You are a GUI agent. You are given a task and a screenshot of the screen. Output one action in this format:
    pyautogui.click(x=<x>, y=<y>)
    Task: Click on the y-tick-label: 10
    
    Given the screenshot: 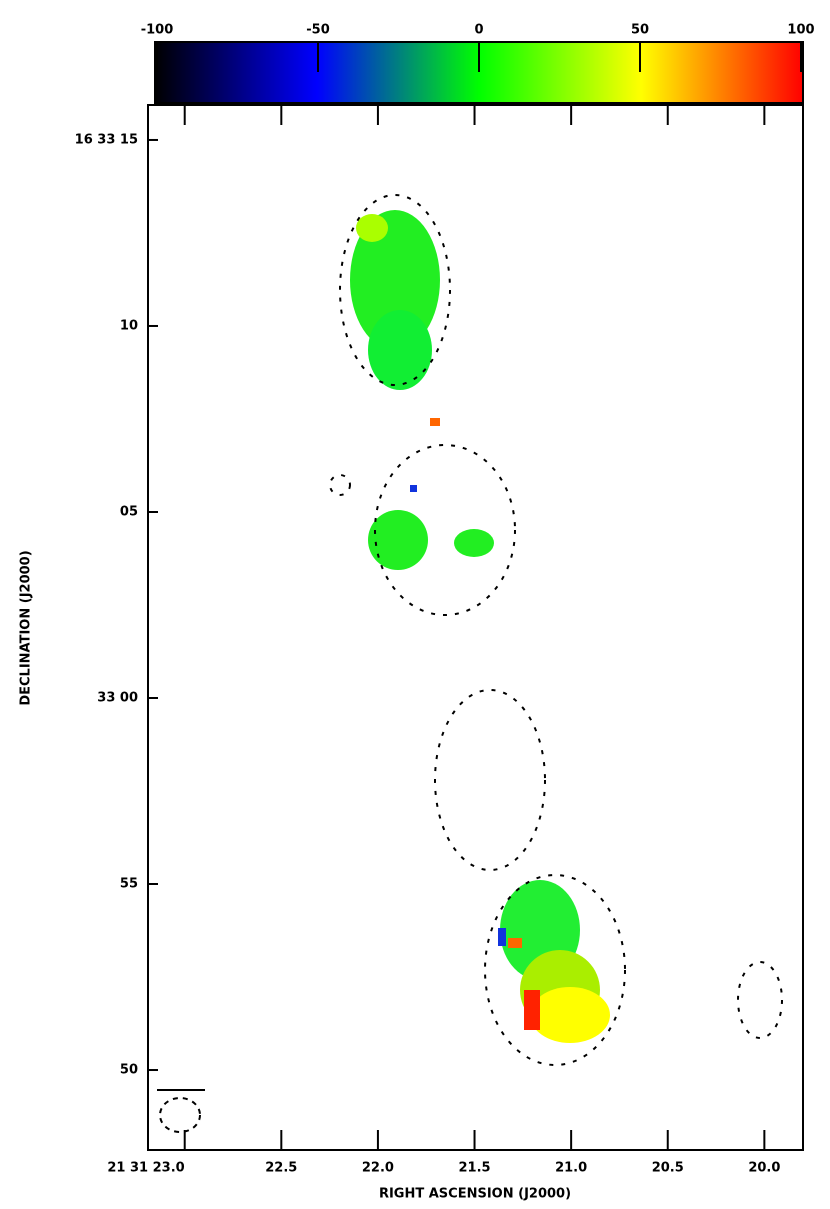 What is the action you would take?
    pyautogui.click(x=129, y=325)
    